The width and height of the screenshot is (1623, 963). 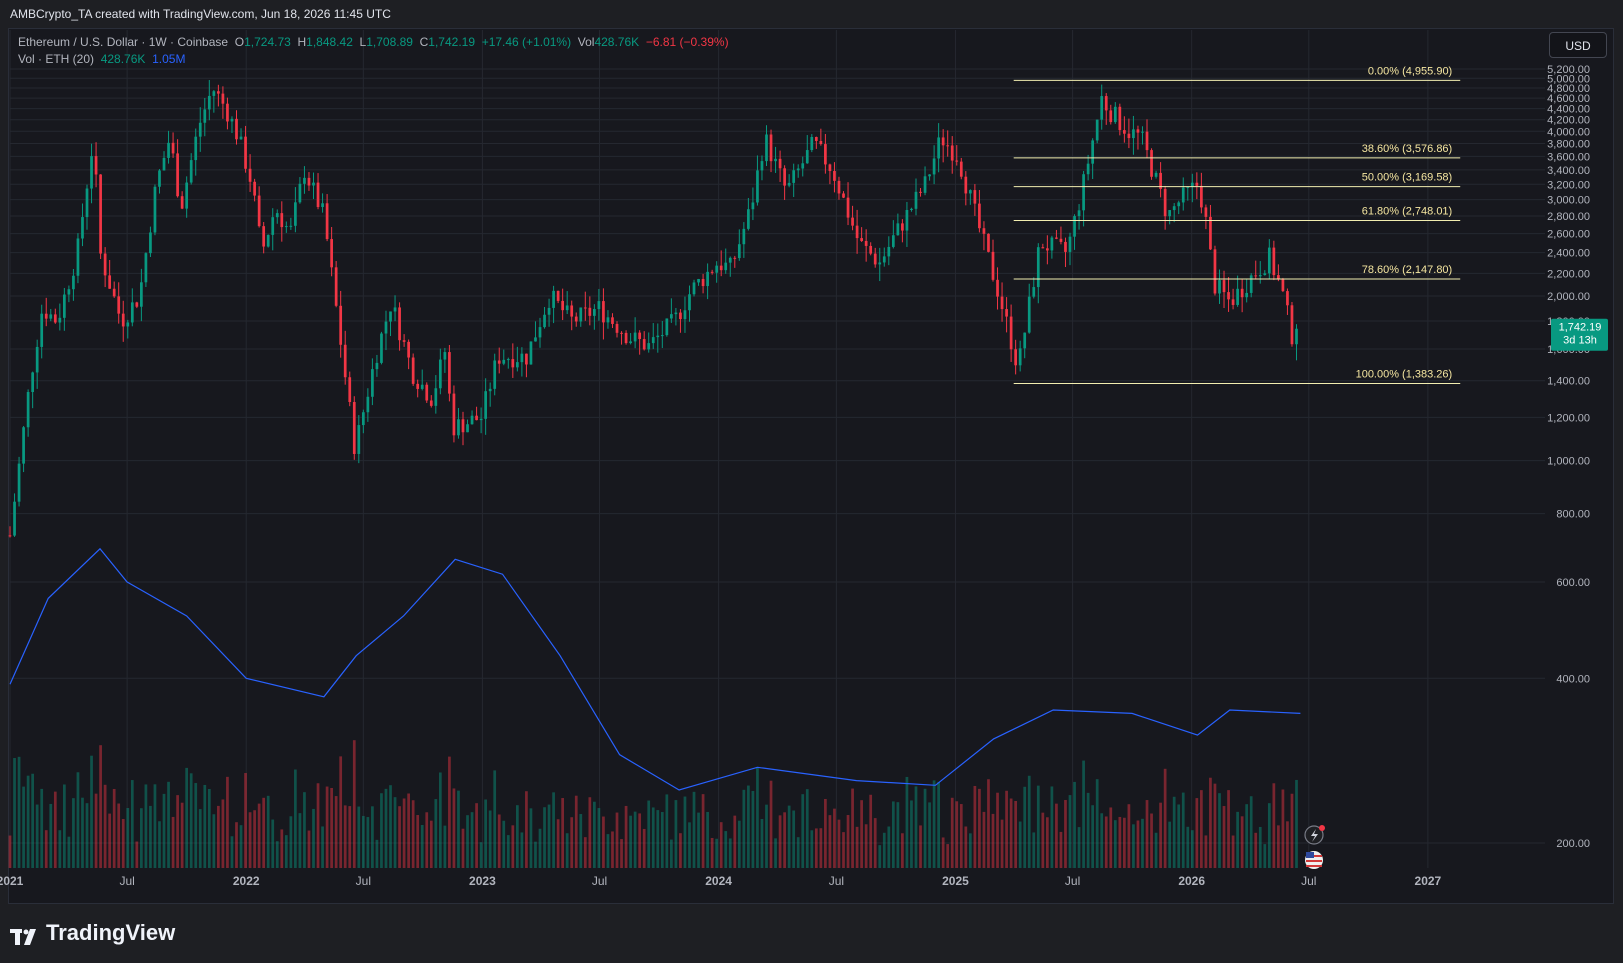 I want to click on tradingview-branding: TradingView, so click(x=92, y=933).